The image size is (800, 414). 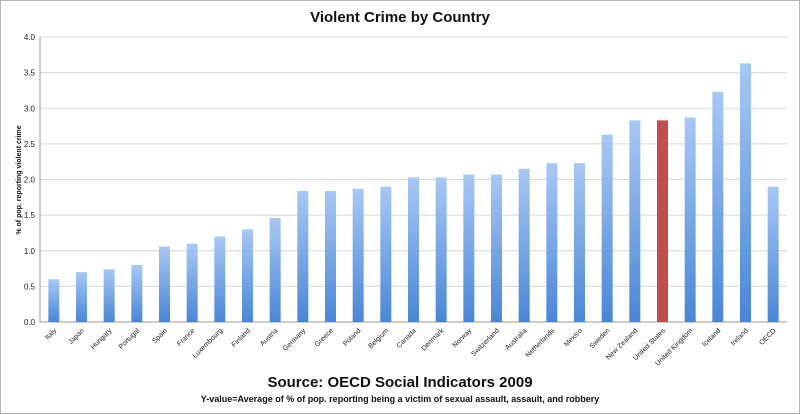 What do you see at coordinates (192, 282) in the screenshot?
I see `bar-france` at bounding box center [192, 282].